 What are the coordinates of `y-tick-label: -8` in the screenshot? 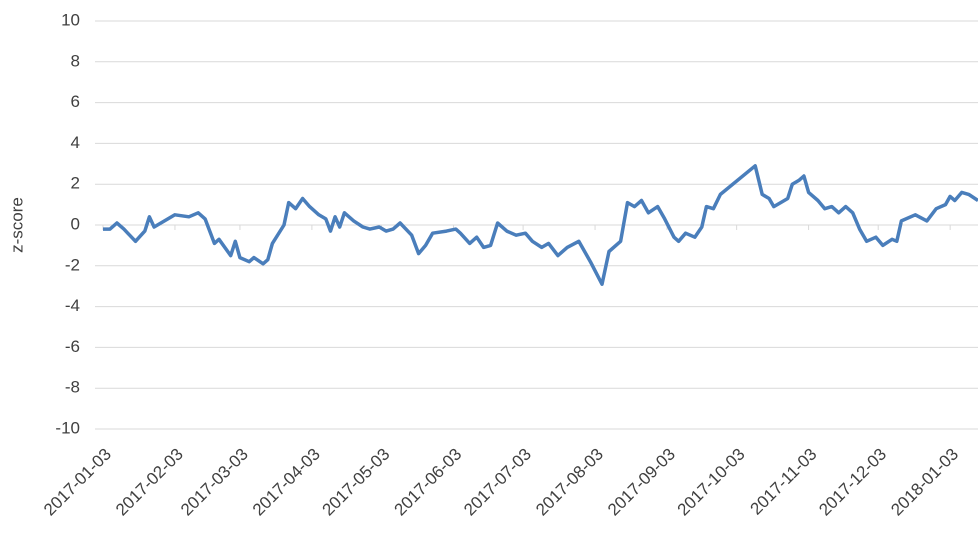 It's located at (72, 387).